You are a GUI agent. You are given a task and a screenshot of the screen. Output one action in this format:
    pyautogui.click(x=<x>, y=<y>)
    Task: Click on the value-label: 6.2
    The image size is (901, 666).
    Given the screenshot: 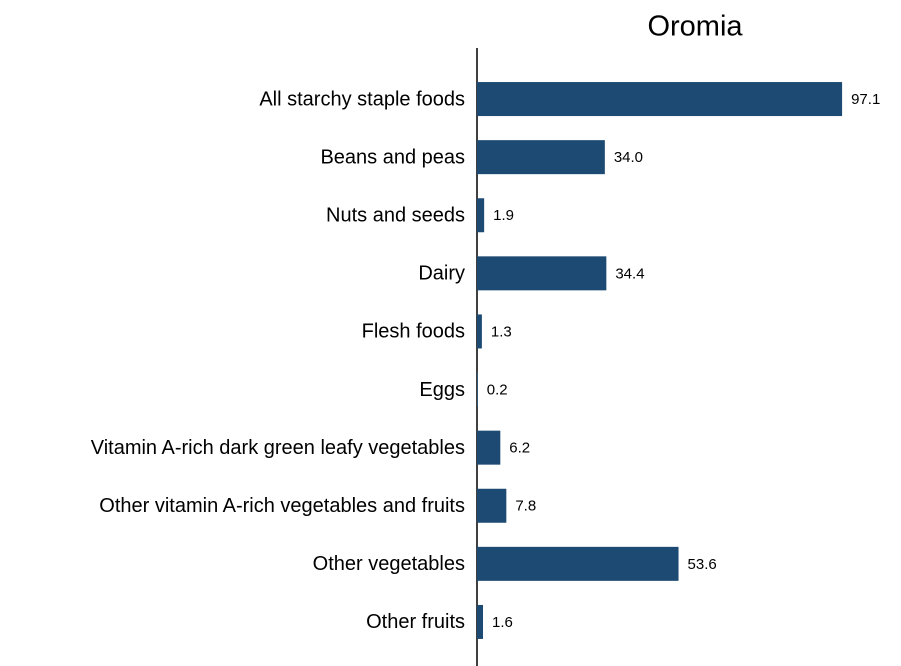 What is the action you would take?
    pyautogui.click(x=519, y=448)
    